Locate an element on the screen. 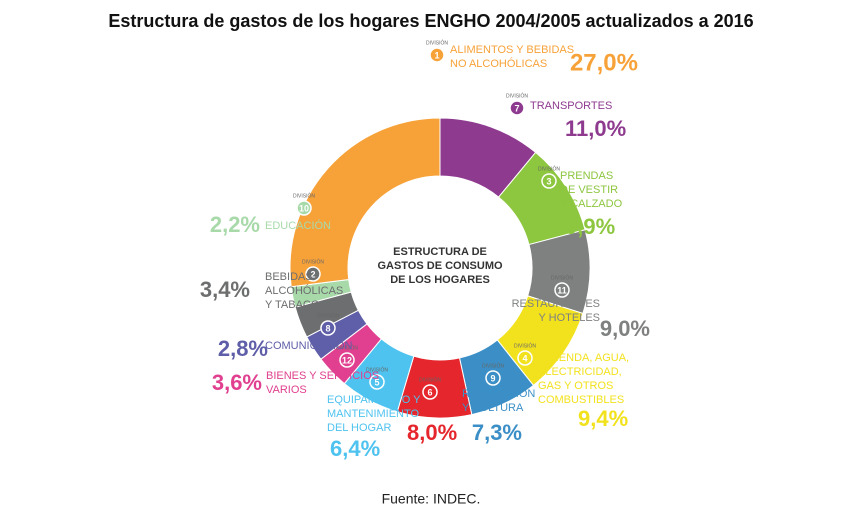  division-number: 7 is located at coordinates (516, 108).